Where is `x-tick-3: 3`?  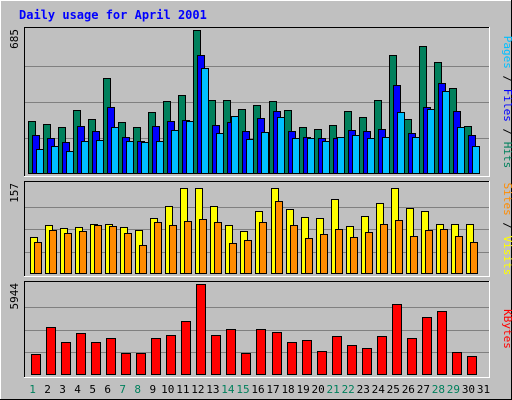
x-tick-3: 3 is located at coordinates (62, 389).